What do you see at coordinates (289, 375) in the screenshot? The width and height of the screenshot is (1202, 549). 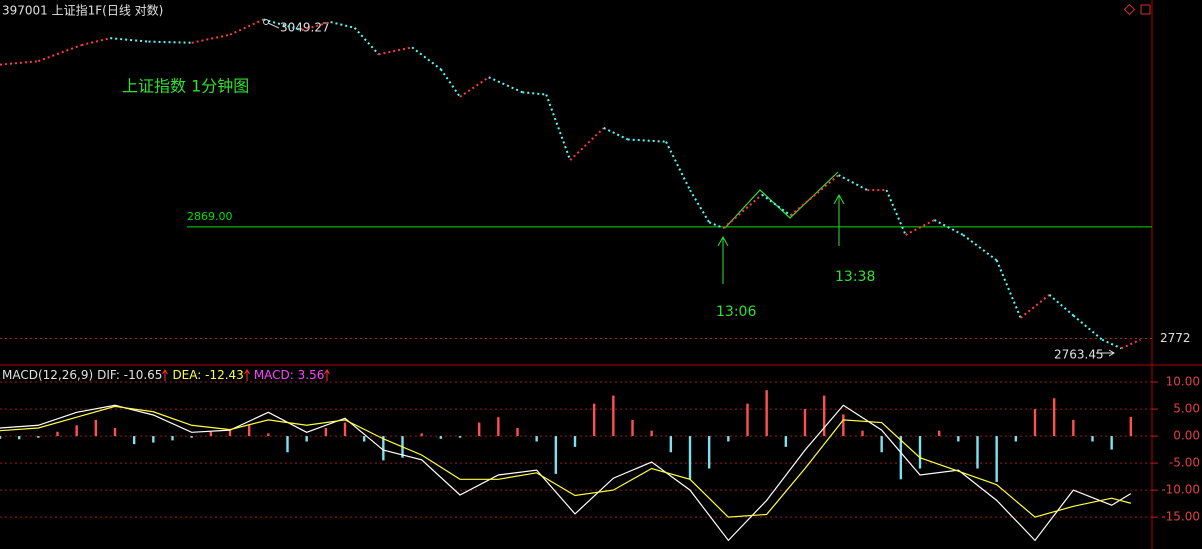 I see `legend-text: MACD: 3.56` at bounding box center [289, 375].